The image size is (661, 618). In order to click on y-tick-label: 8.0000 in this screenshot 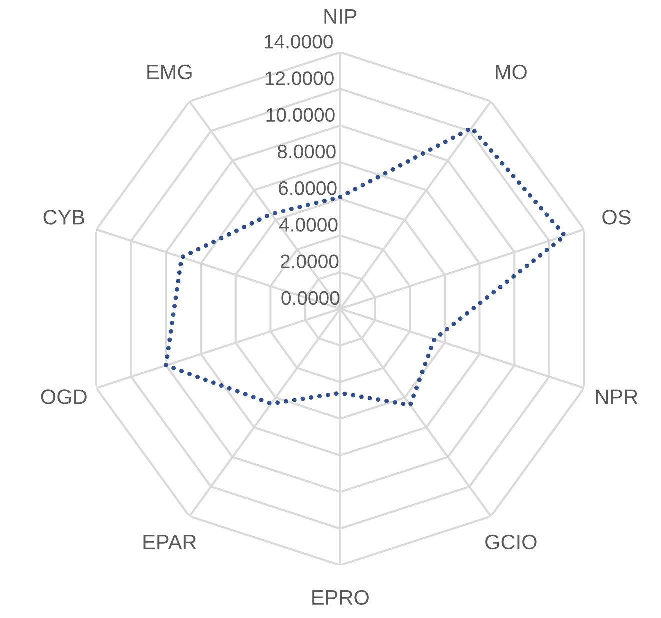, I will do `click(307, 151)`.